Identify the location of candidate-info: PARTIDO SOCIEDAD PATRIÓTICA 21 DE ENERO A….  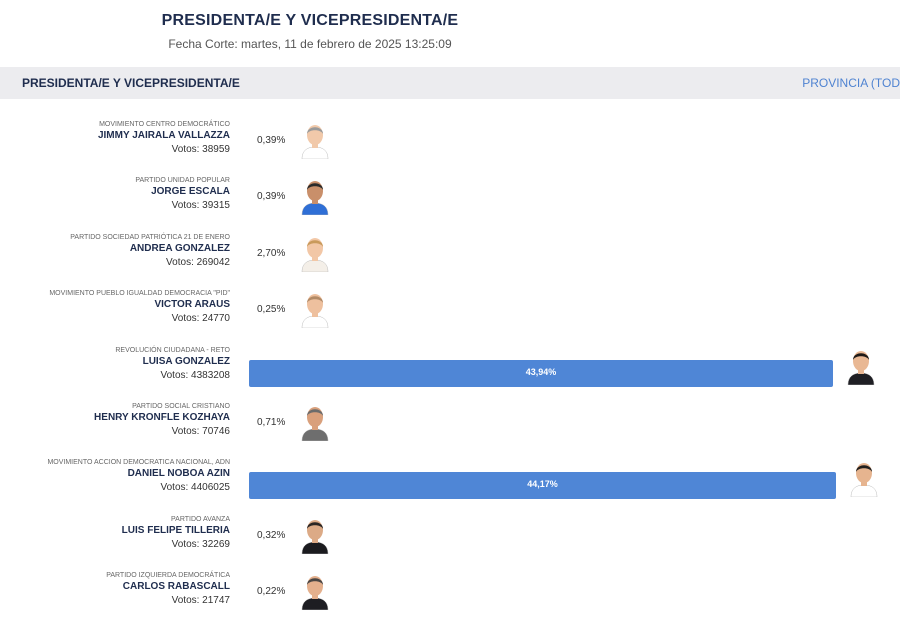
(150, 251).